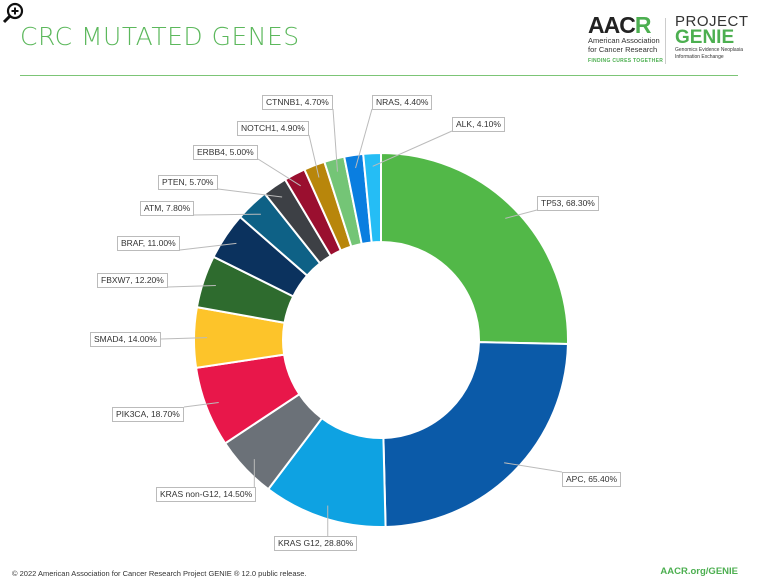 The image size is (760, 585). I want to click on slice-label: PTEN, 5.70%, so click(188, 182).